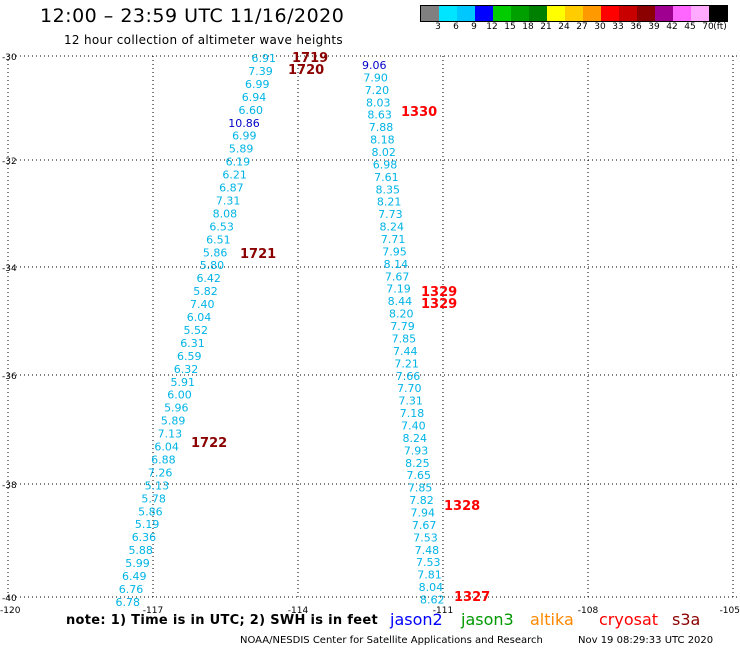  What do you see at coordinates (390, 214) in the screenshot?
I see `wave-height-value: 7.73` at bounding box center [390, 214].